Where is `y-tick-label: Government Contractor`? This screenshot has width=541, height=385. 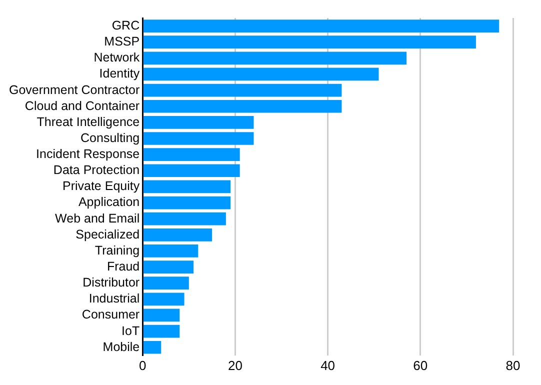
y-tick-label: Government Contractor is located at coordinates (74, 89).